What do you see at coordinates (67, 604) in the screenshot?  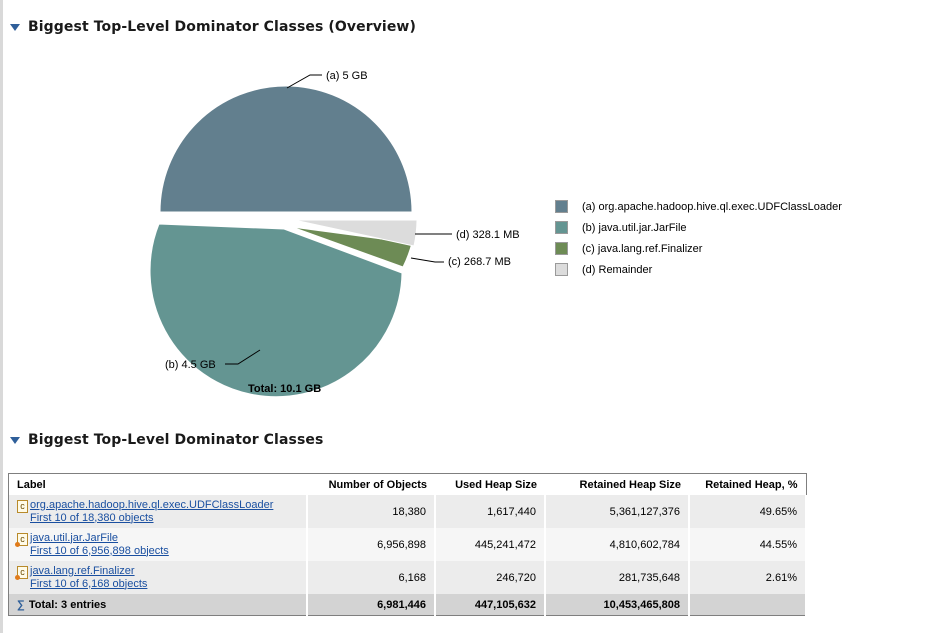 I see `total-label: Total: 3 entries` at bounding box center [67, 604].